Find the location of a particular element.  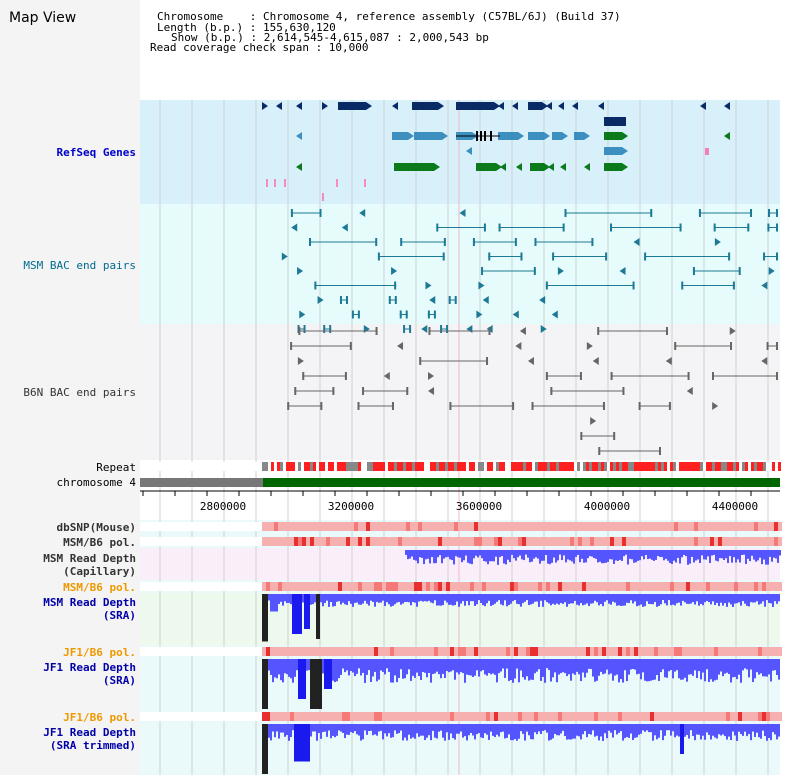

dbsnp-label: dbSNP(Mouse) is located at coordinates (96, 527).